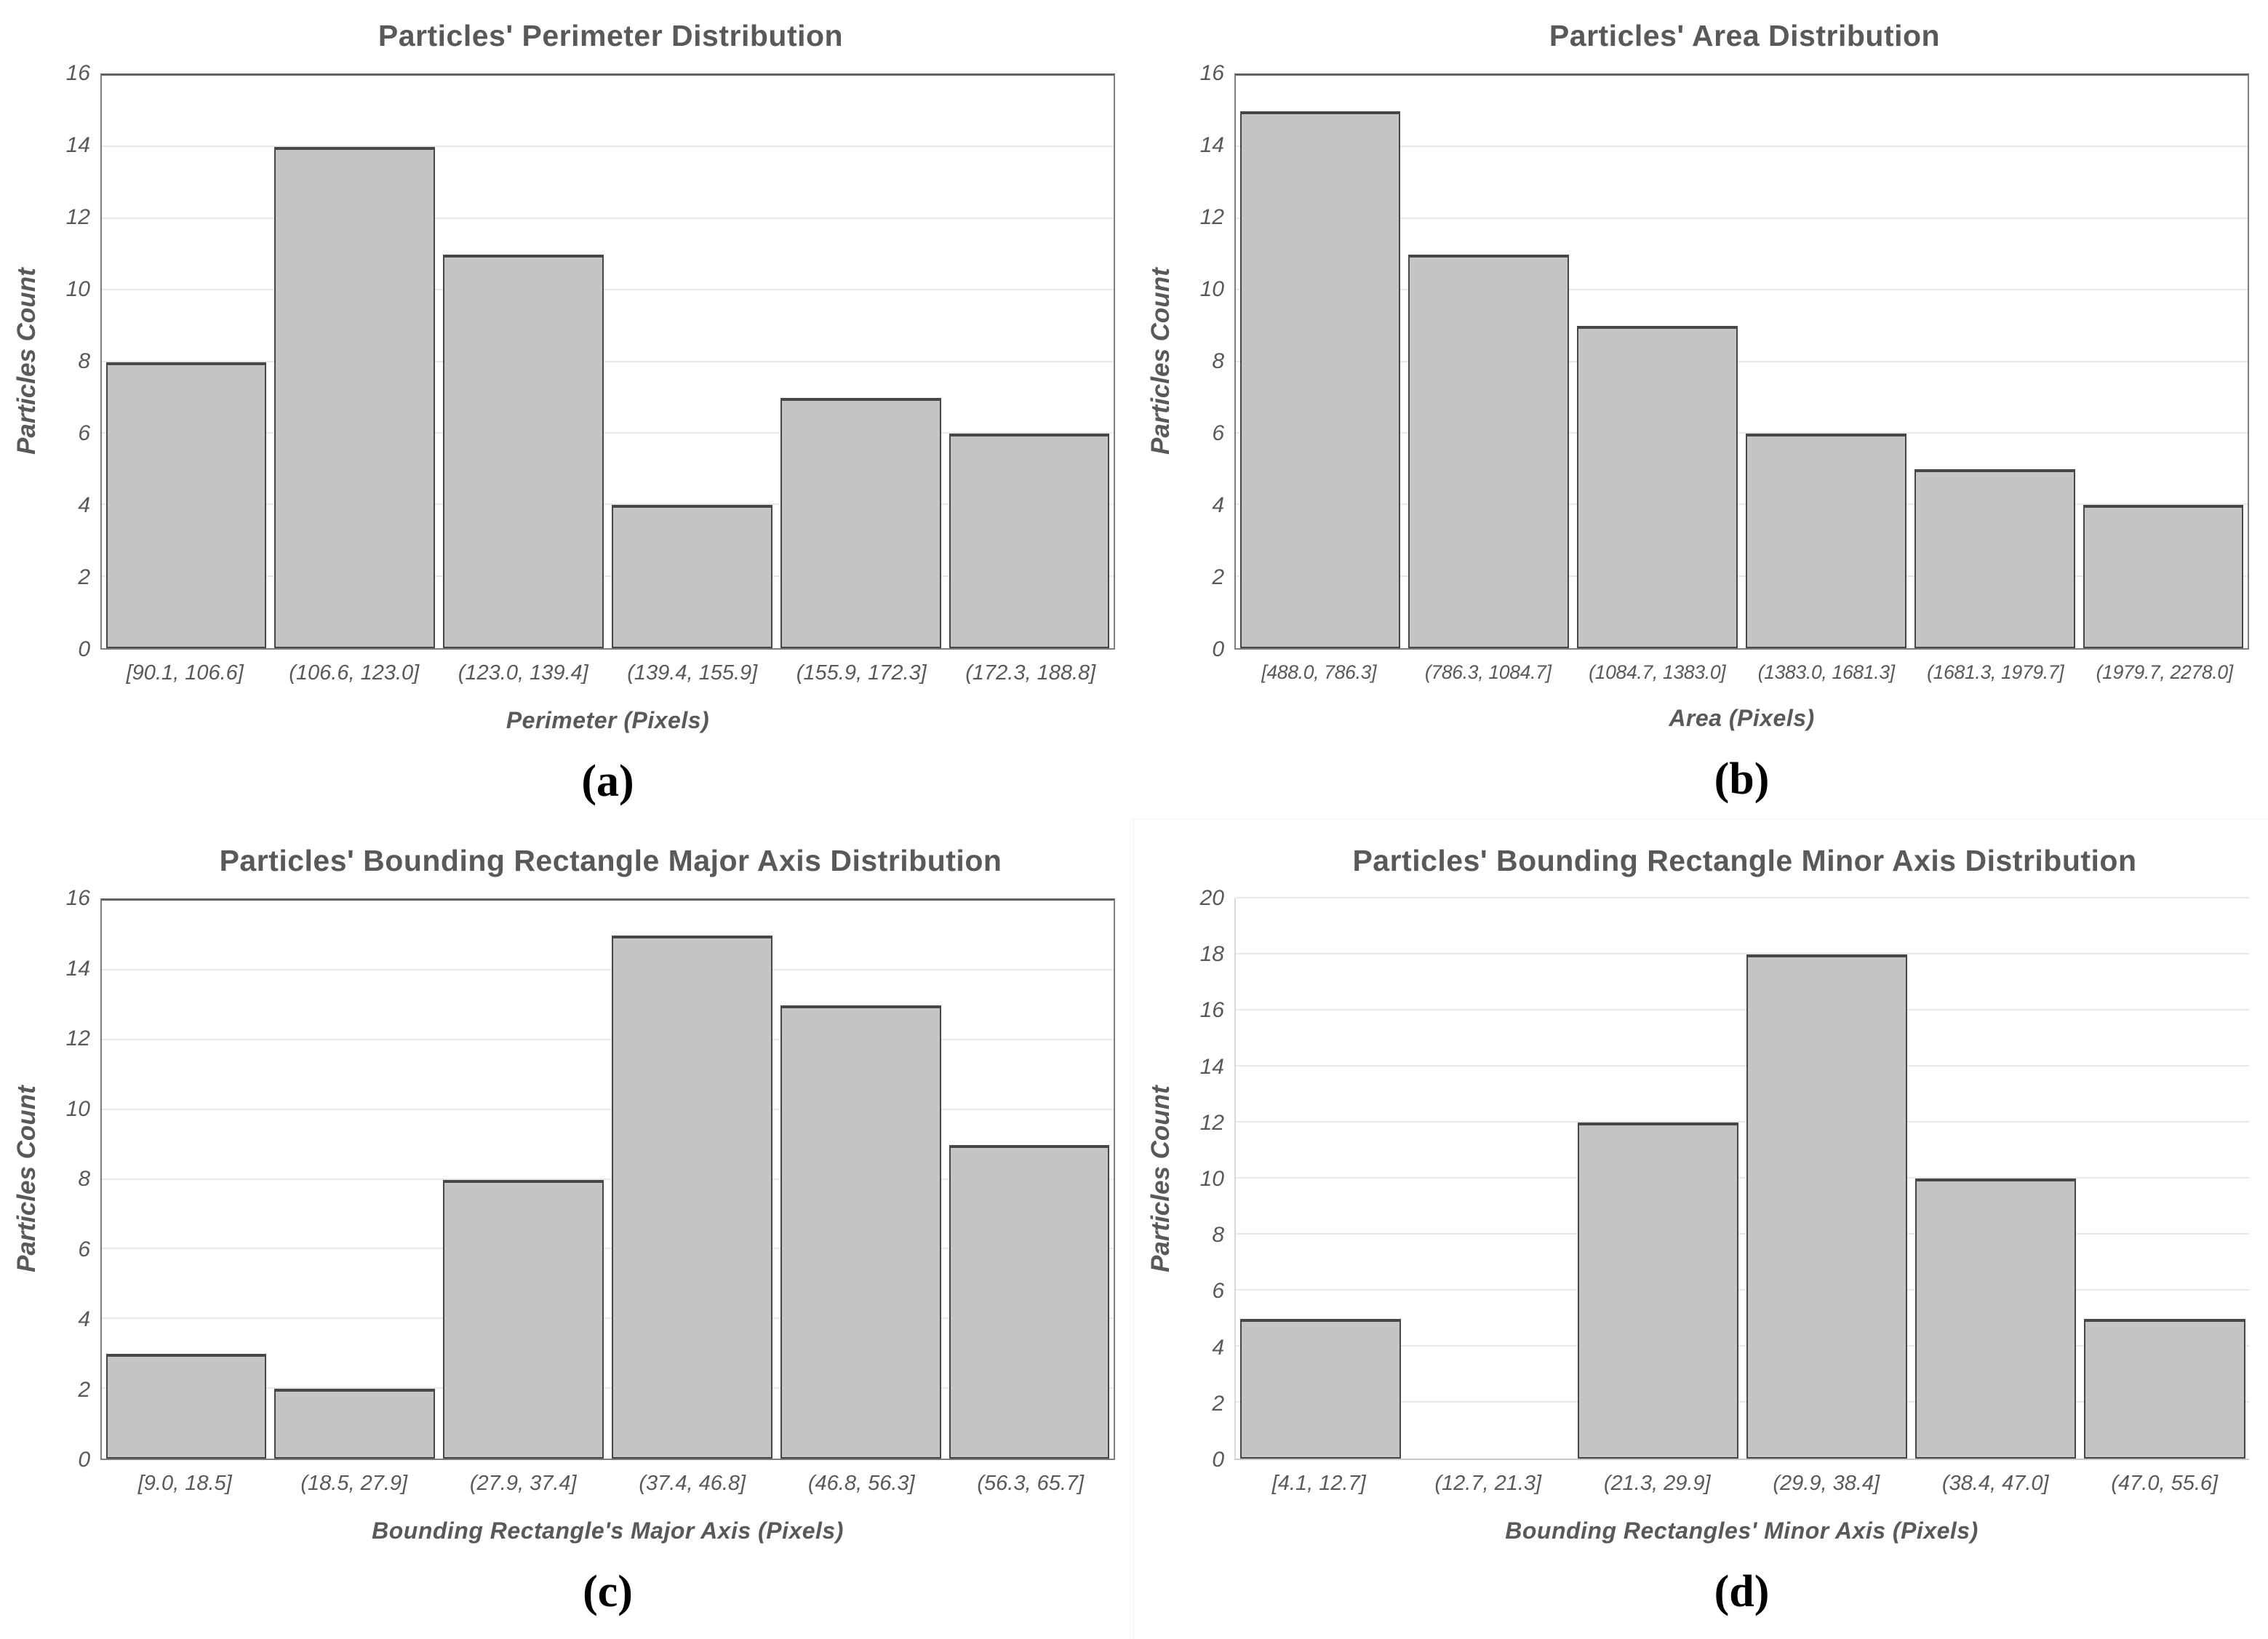 This screenshot has height=1639, width=2268. Describe the element at coordinates (354, 1483) in the screenshot. I see `x-tick-label: (18.5, 27.9]` at that location.